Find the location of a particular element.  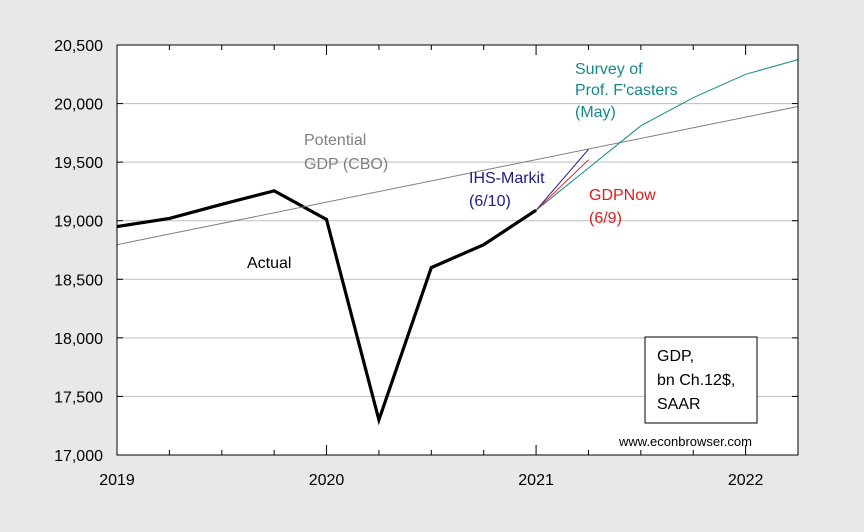

y-tick-label: 19,000 is located at coordinates (78, 222).